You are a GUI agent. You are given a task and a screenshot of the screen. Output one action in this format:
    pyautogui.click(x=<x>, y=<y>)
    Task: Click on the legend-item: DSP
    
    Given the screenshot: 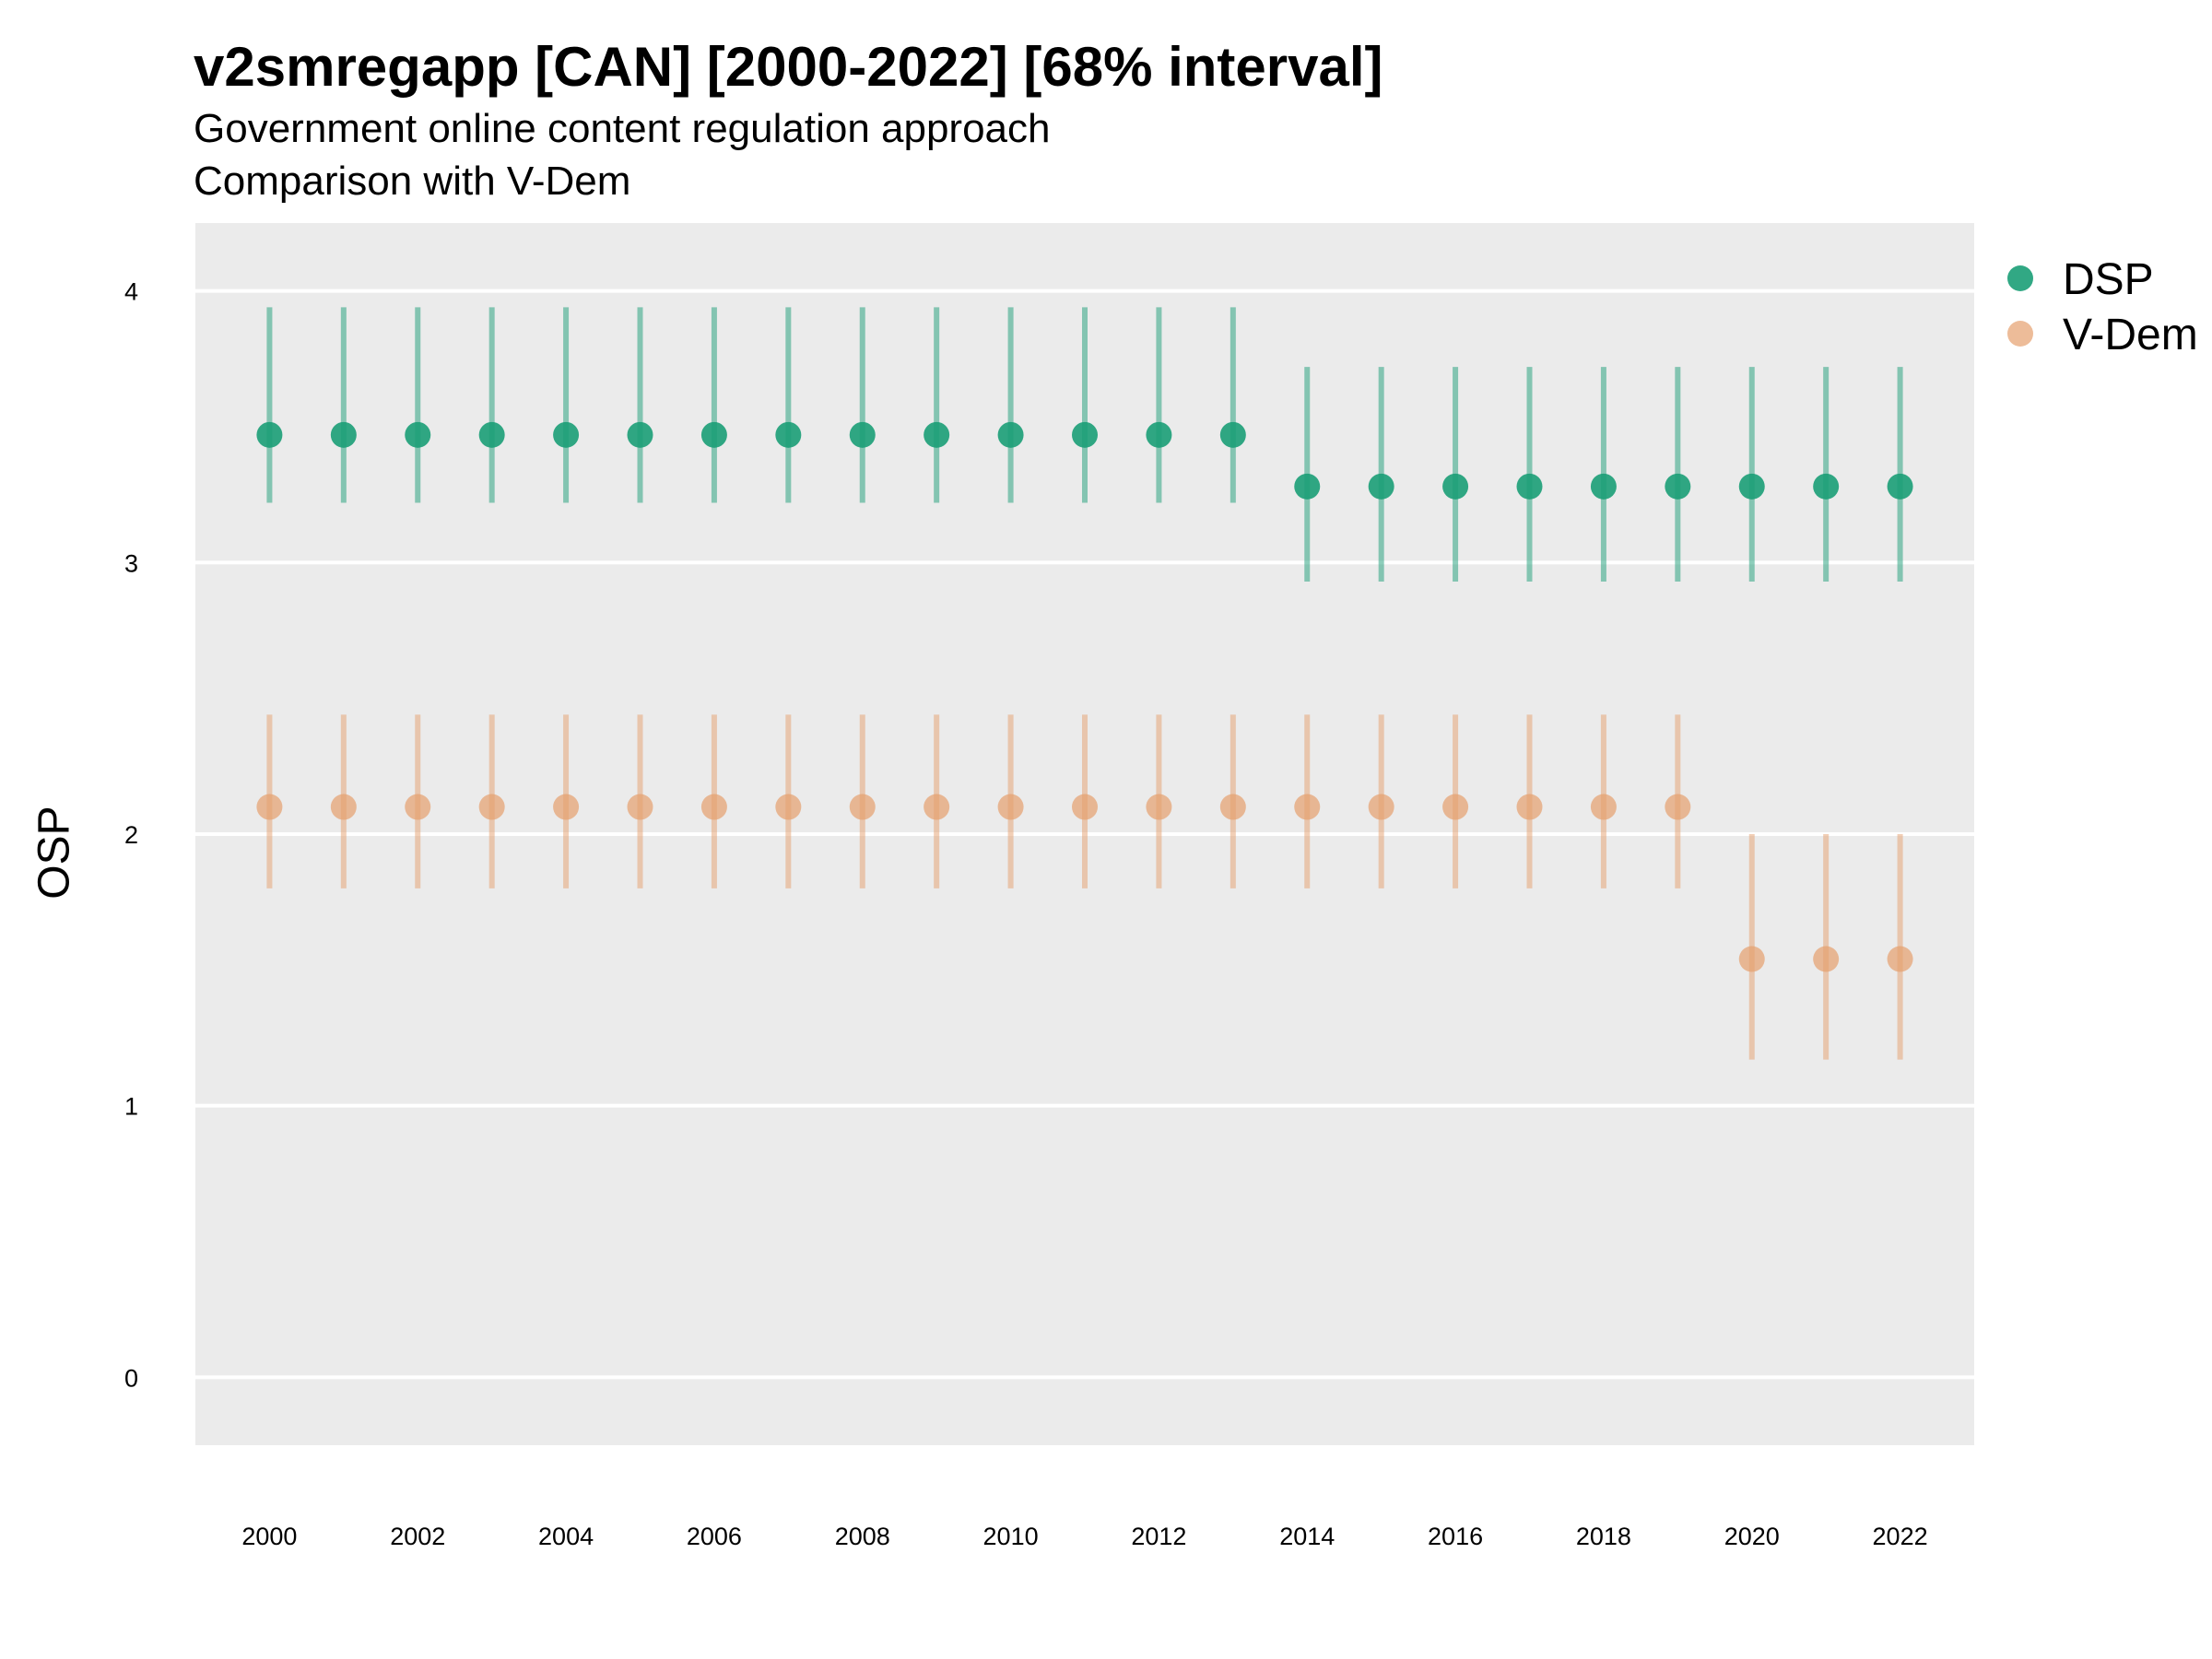 What is the action you would take?
    pyautogui.click(x=2080, y=279)
    